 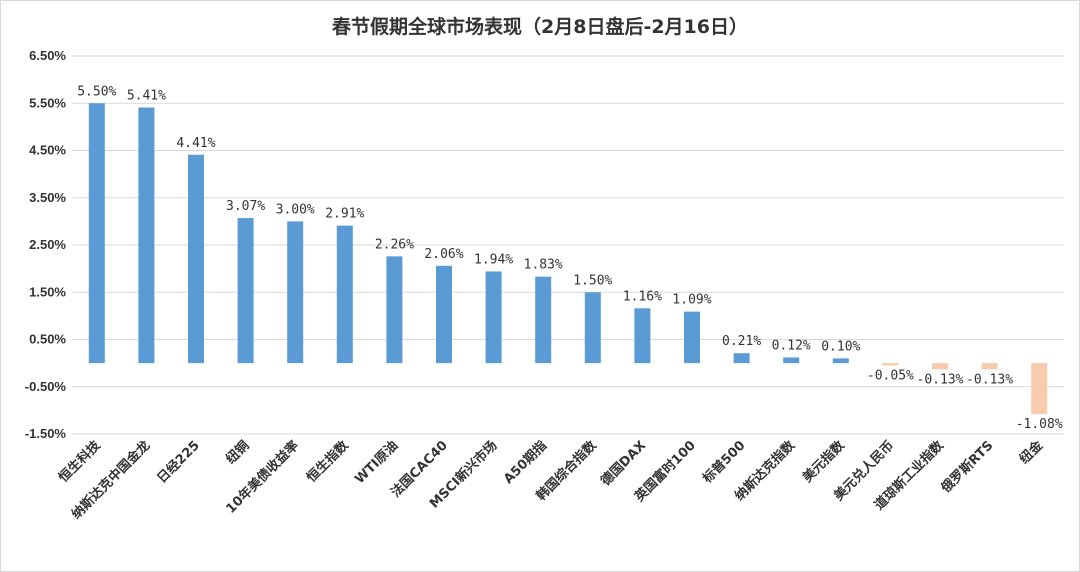 I want to click on data-label: -0.05%, so click(x=890, y=375).